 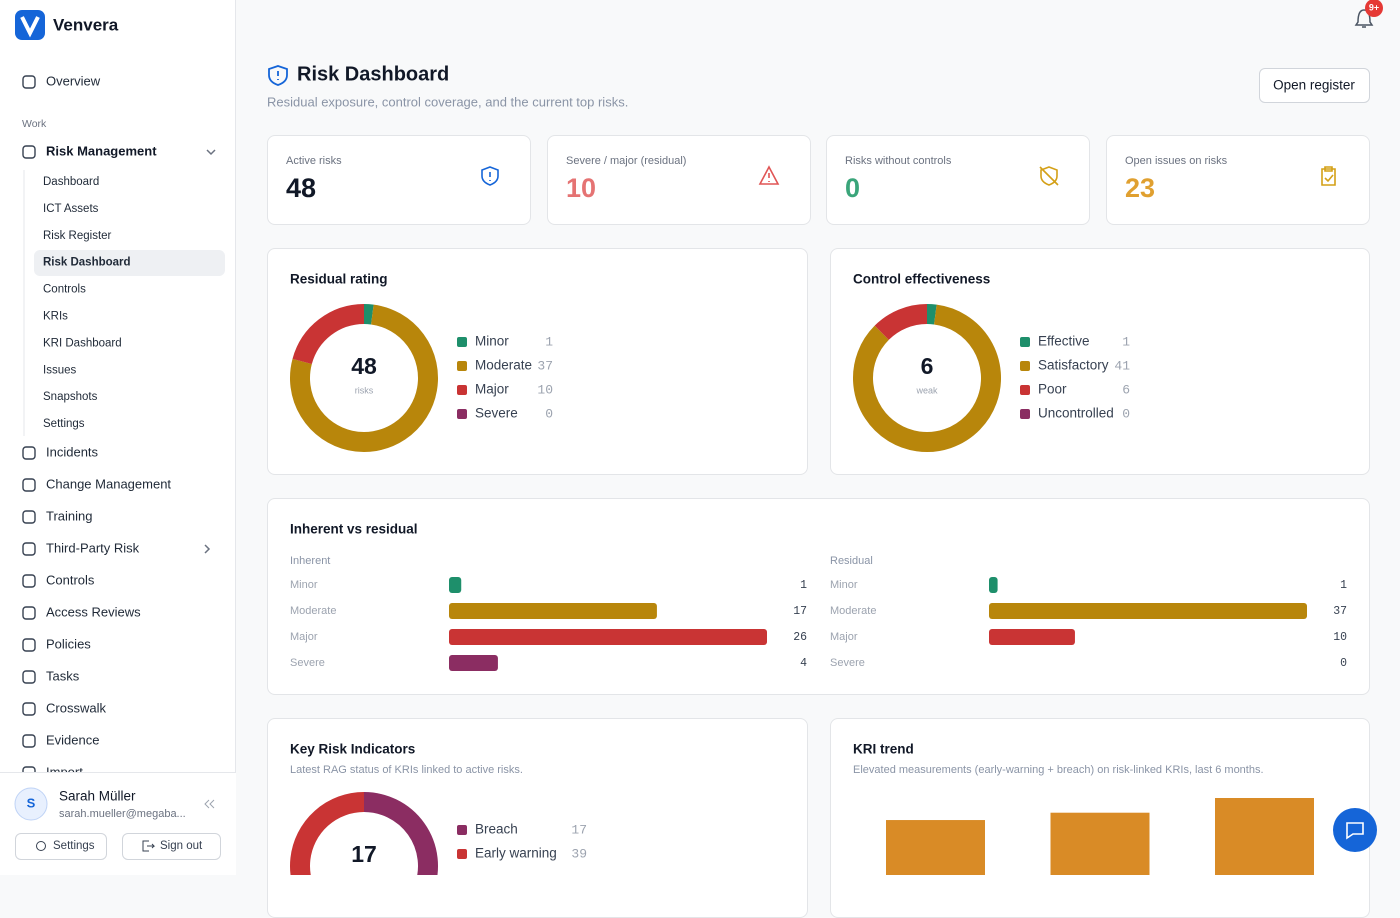 I want to click on bell, so click(x=1364, y=18).